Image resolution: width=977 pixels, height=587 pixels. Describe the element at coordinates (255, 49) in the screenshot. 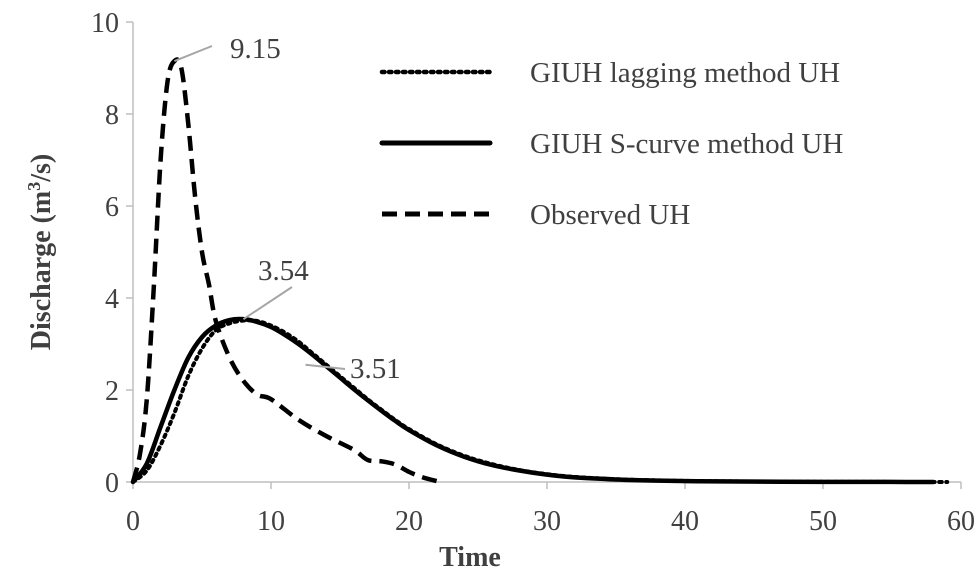

I see `annotation-label: 9.15` at that location.